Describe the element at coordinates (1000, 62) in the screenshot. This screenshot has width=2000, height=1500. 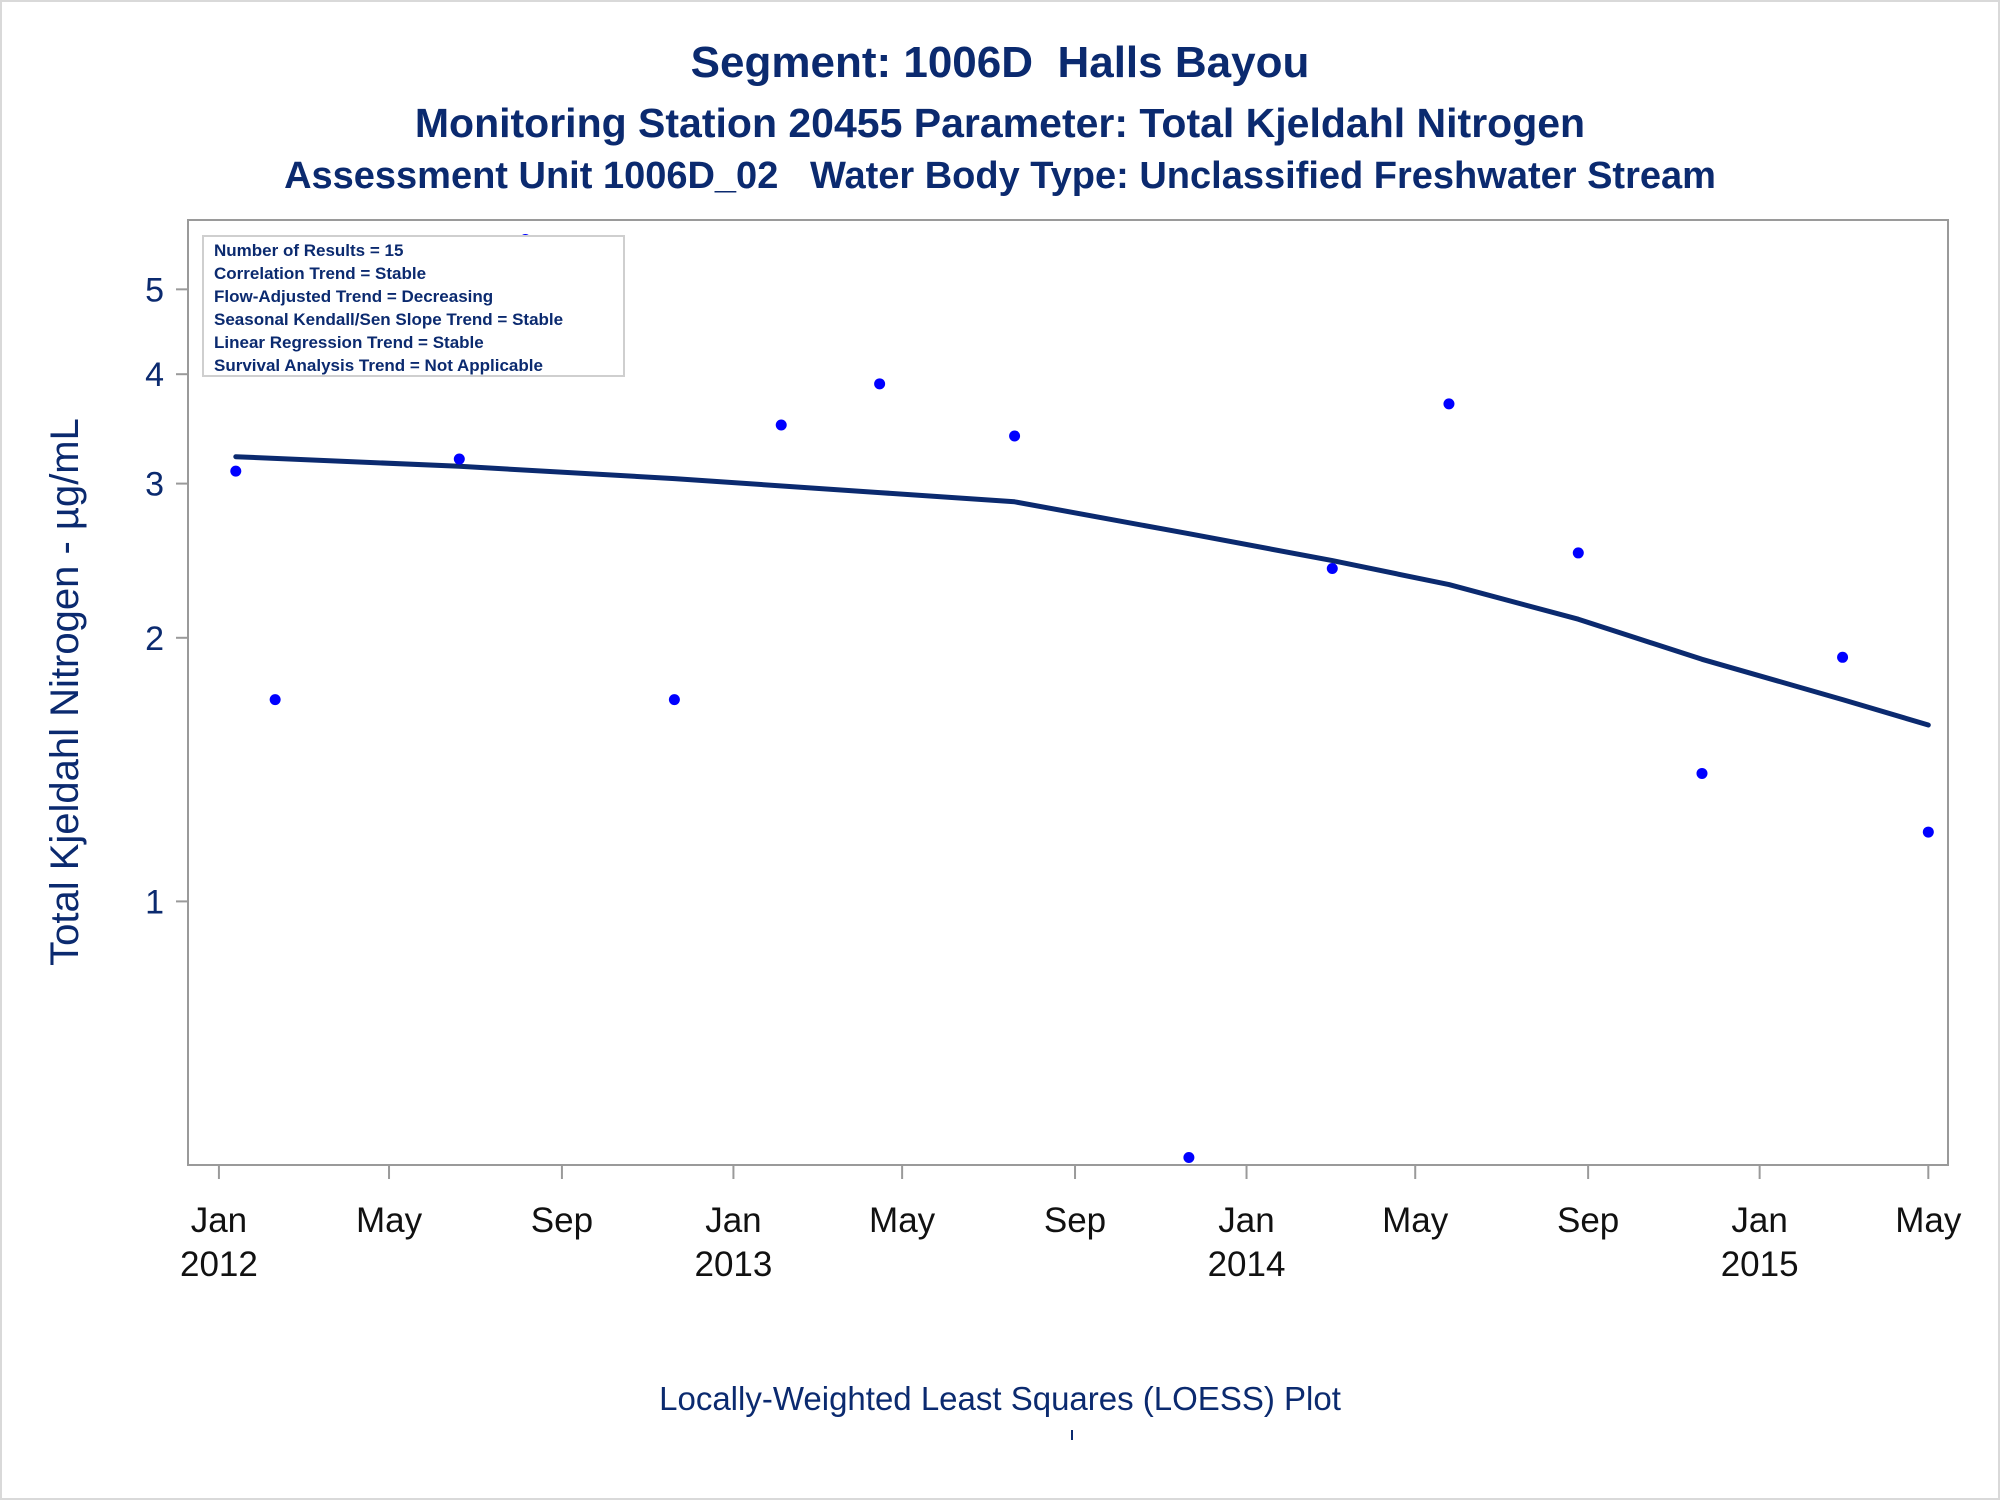
I see `chart-title: Segment: 1006D Halls Bayou` at that location.